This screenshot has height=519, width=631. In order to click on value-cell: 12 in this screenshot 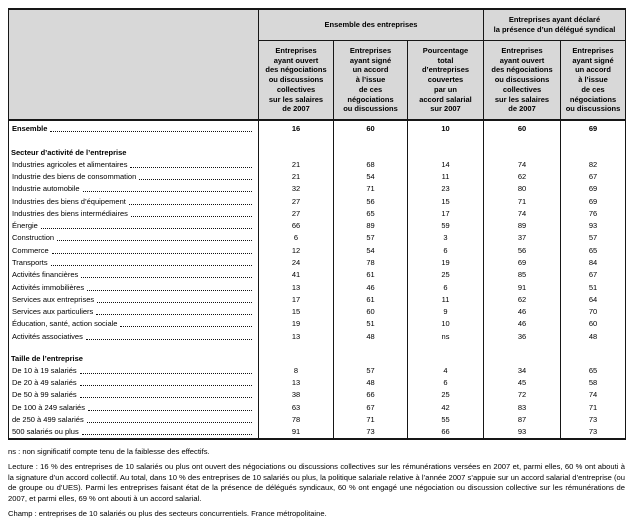, I will do `click(296, 250)`.